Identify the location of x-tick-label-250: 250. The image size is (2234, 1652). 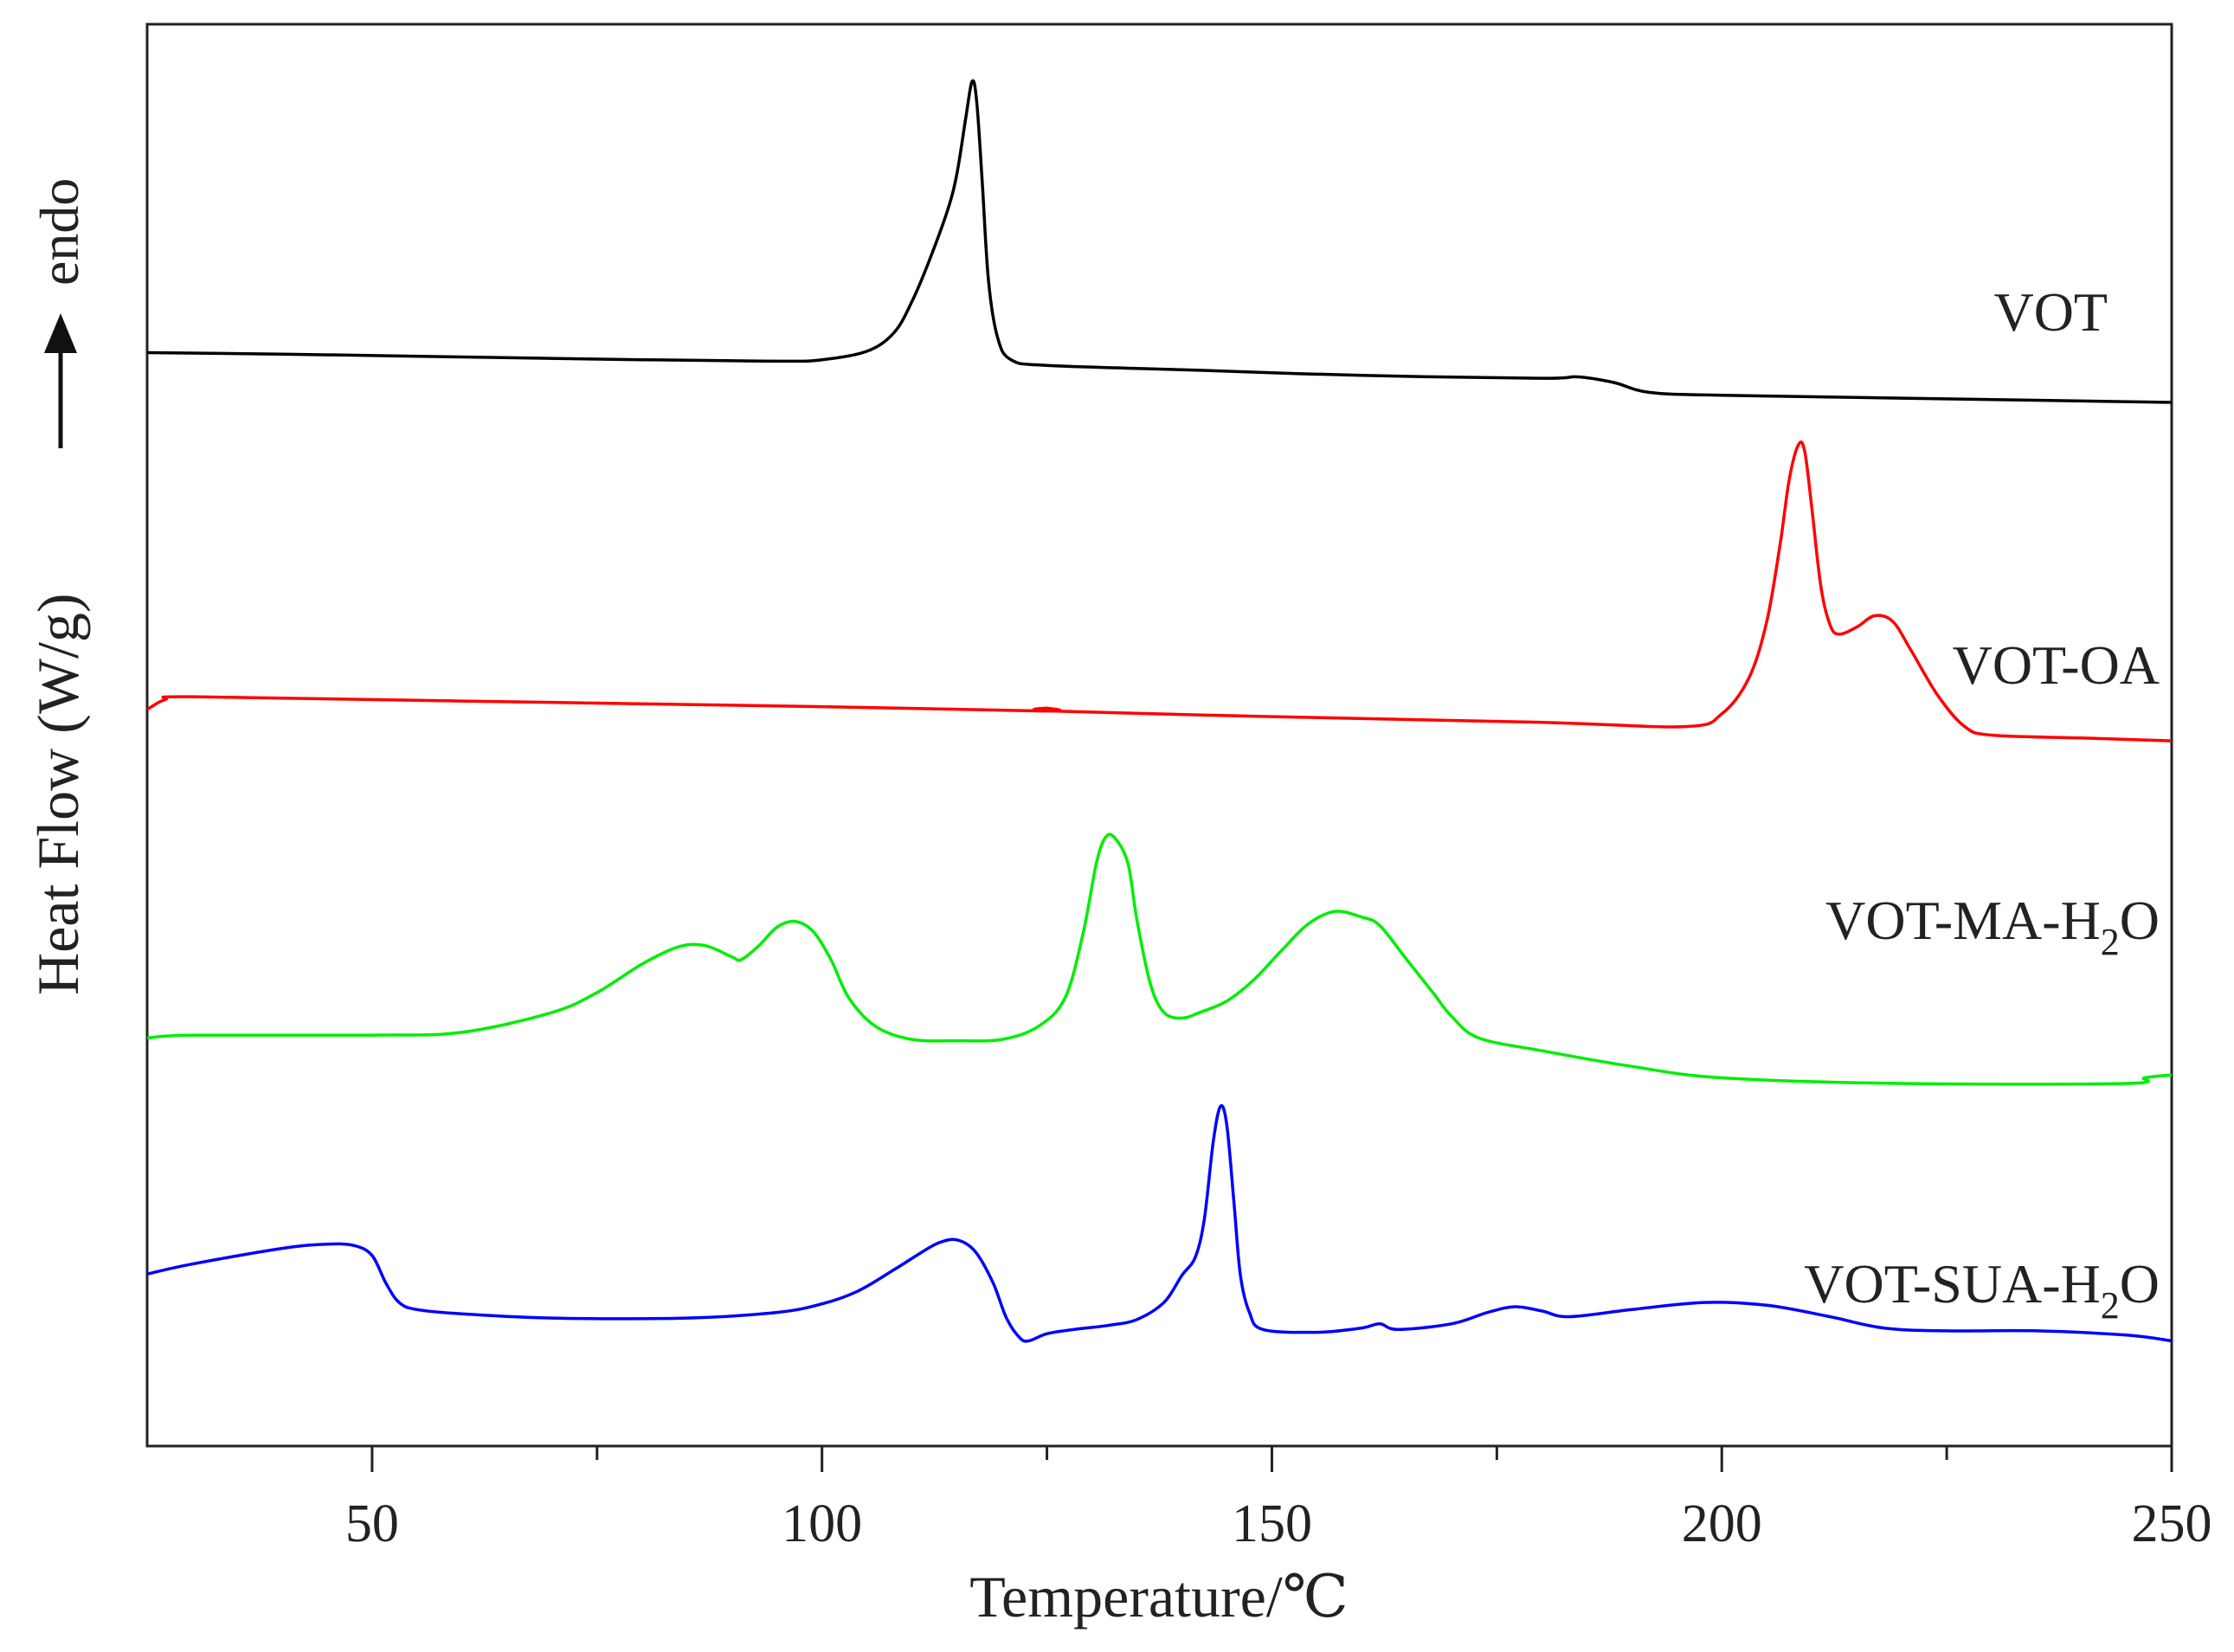
(2172, 1524).